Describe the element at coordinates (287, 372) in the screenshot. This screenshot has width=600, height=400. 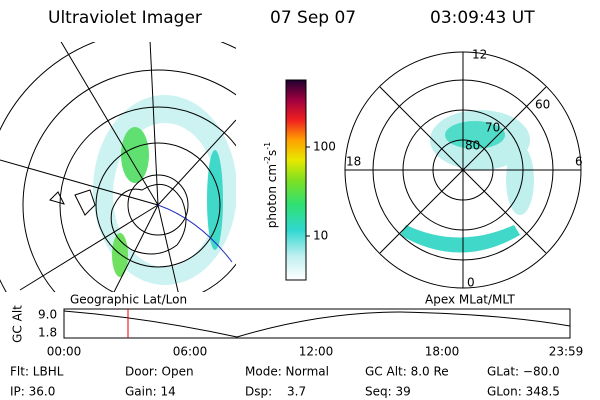
I see `field: Mode: Normal` at that location.